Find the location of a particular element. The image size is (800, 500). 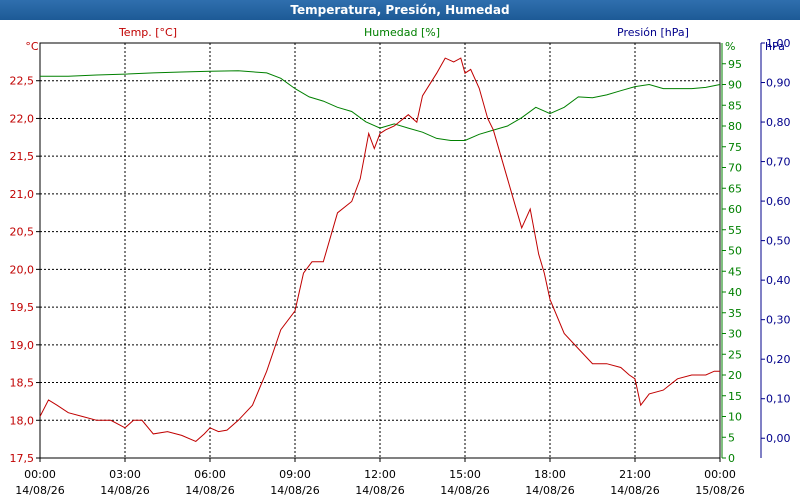

pressure-tick-label: 0,00 is located at coordinates (778, 438).